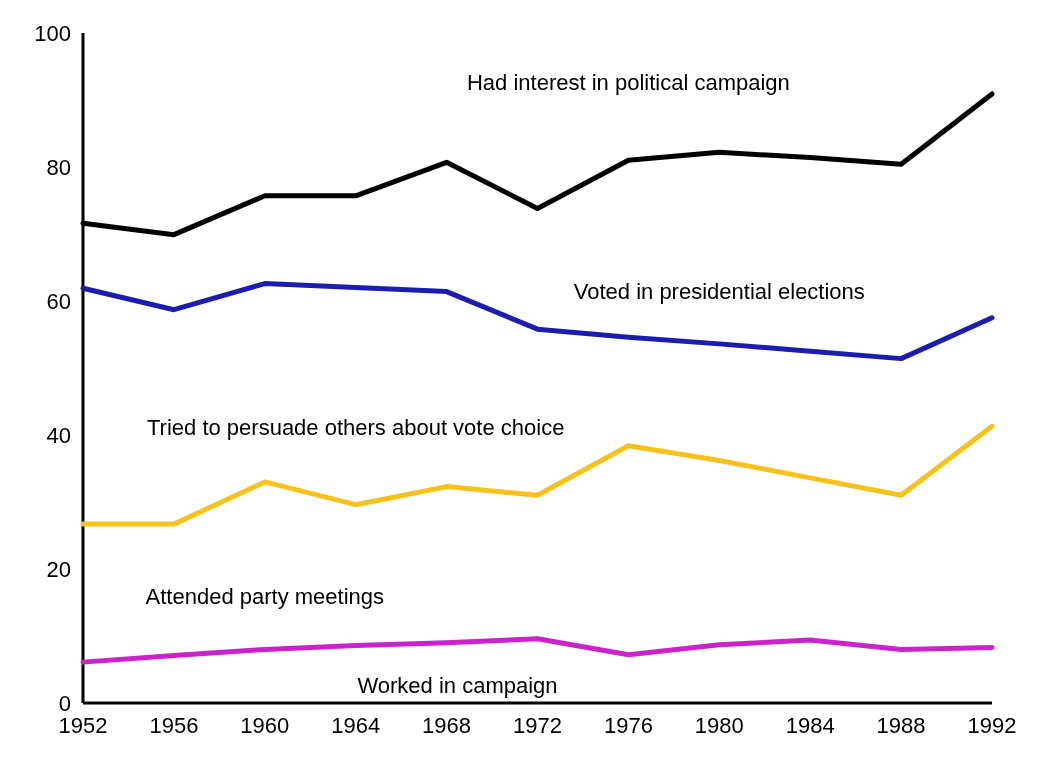 The width and height of the screenshot is (1045, 761). Describe the element at coordinates (58, 569) in the screenshot. I see `y-tick-label: 20` at that location.